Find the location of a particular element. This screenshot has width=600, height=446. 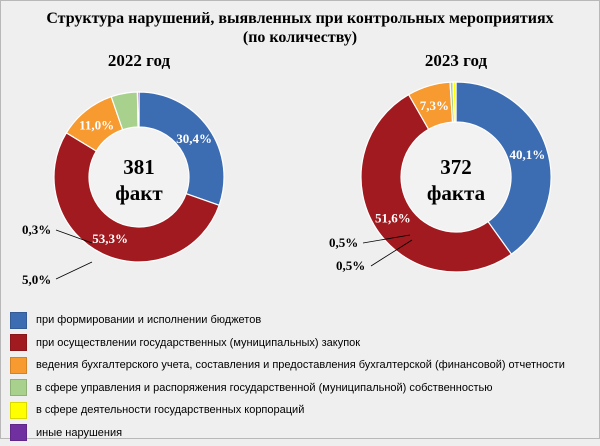

data-label-other: 0,3% is located at coordinates (36, 229).